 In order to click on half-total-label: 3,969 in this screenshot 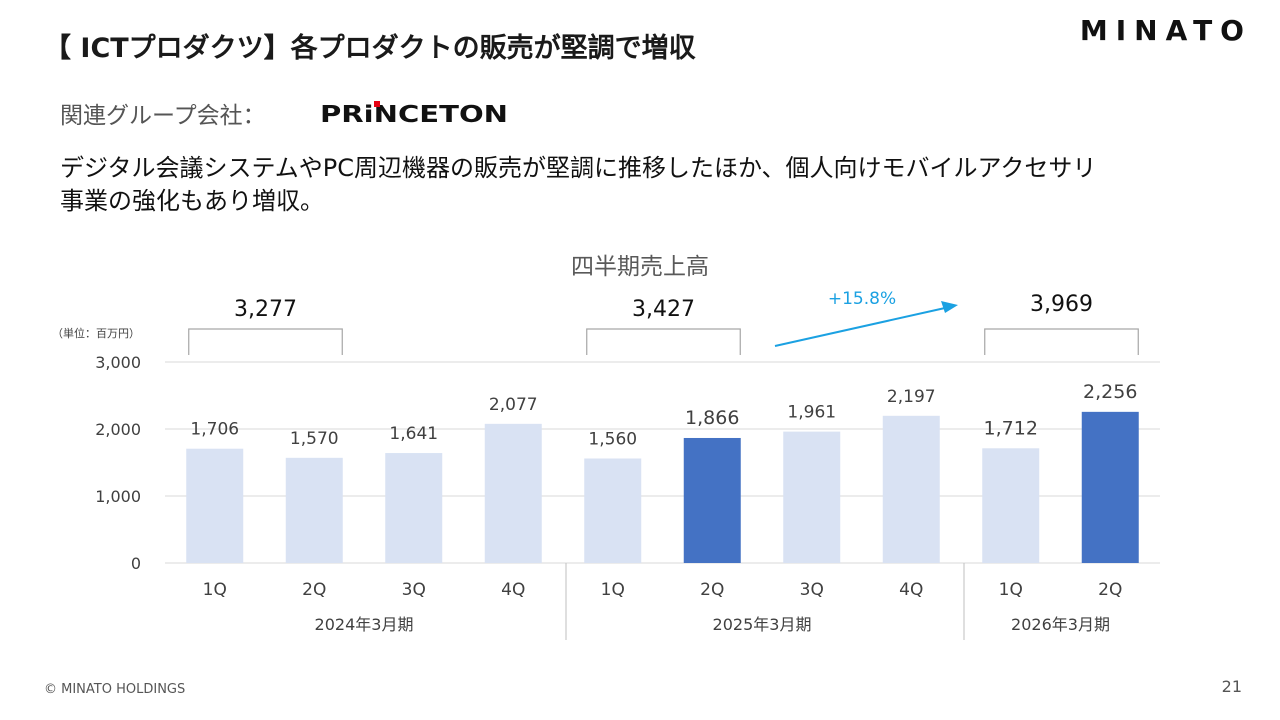, I will do `click(1061, 304)`.